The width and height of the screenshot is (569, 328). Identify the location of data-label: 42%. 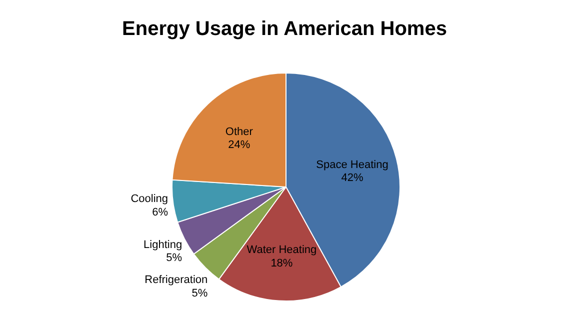
(352, 178).